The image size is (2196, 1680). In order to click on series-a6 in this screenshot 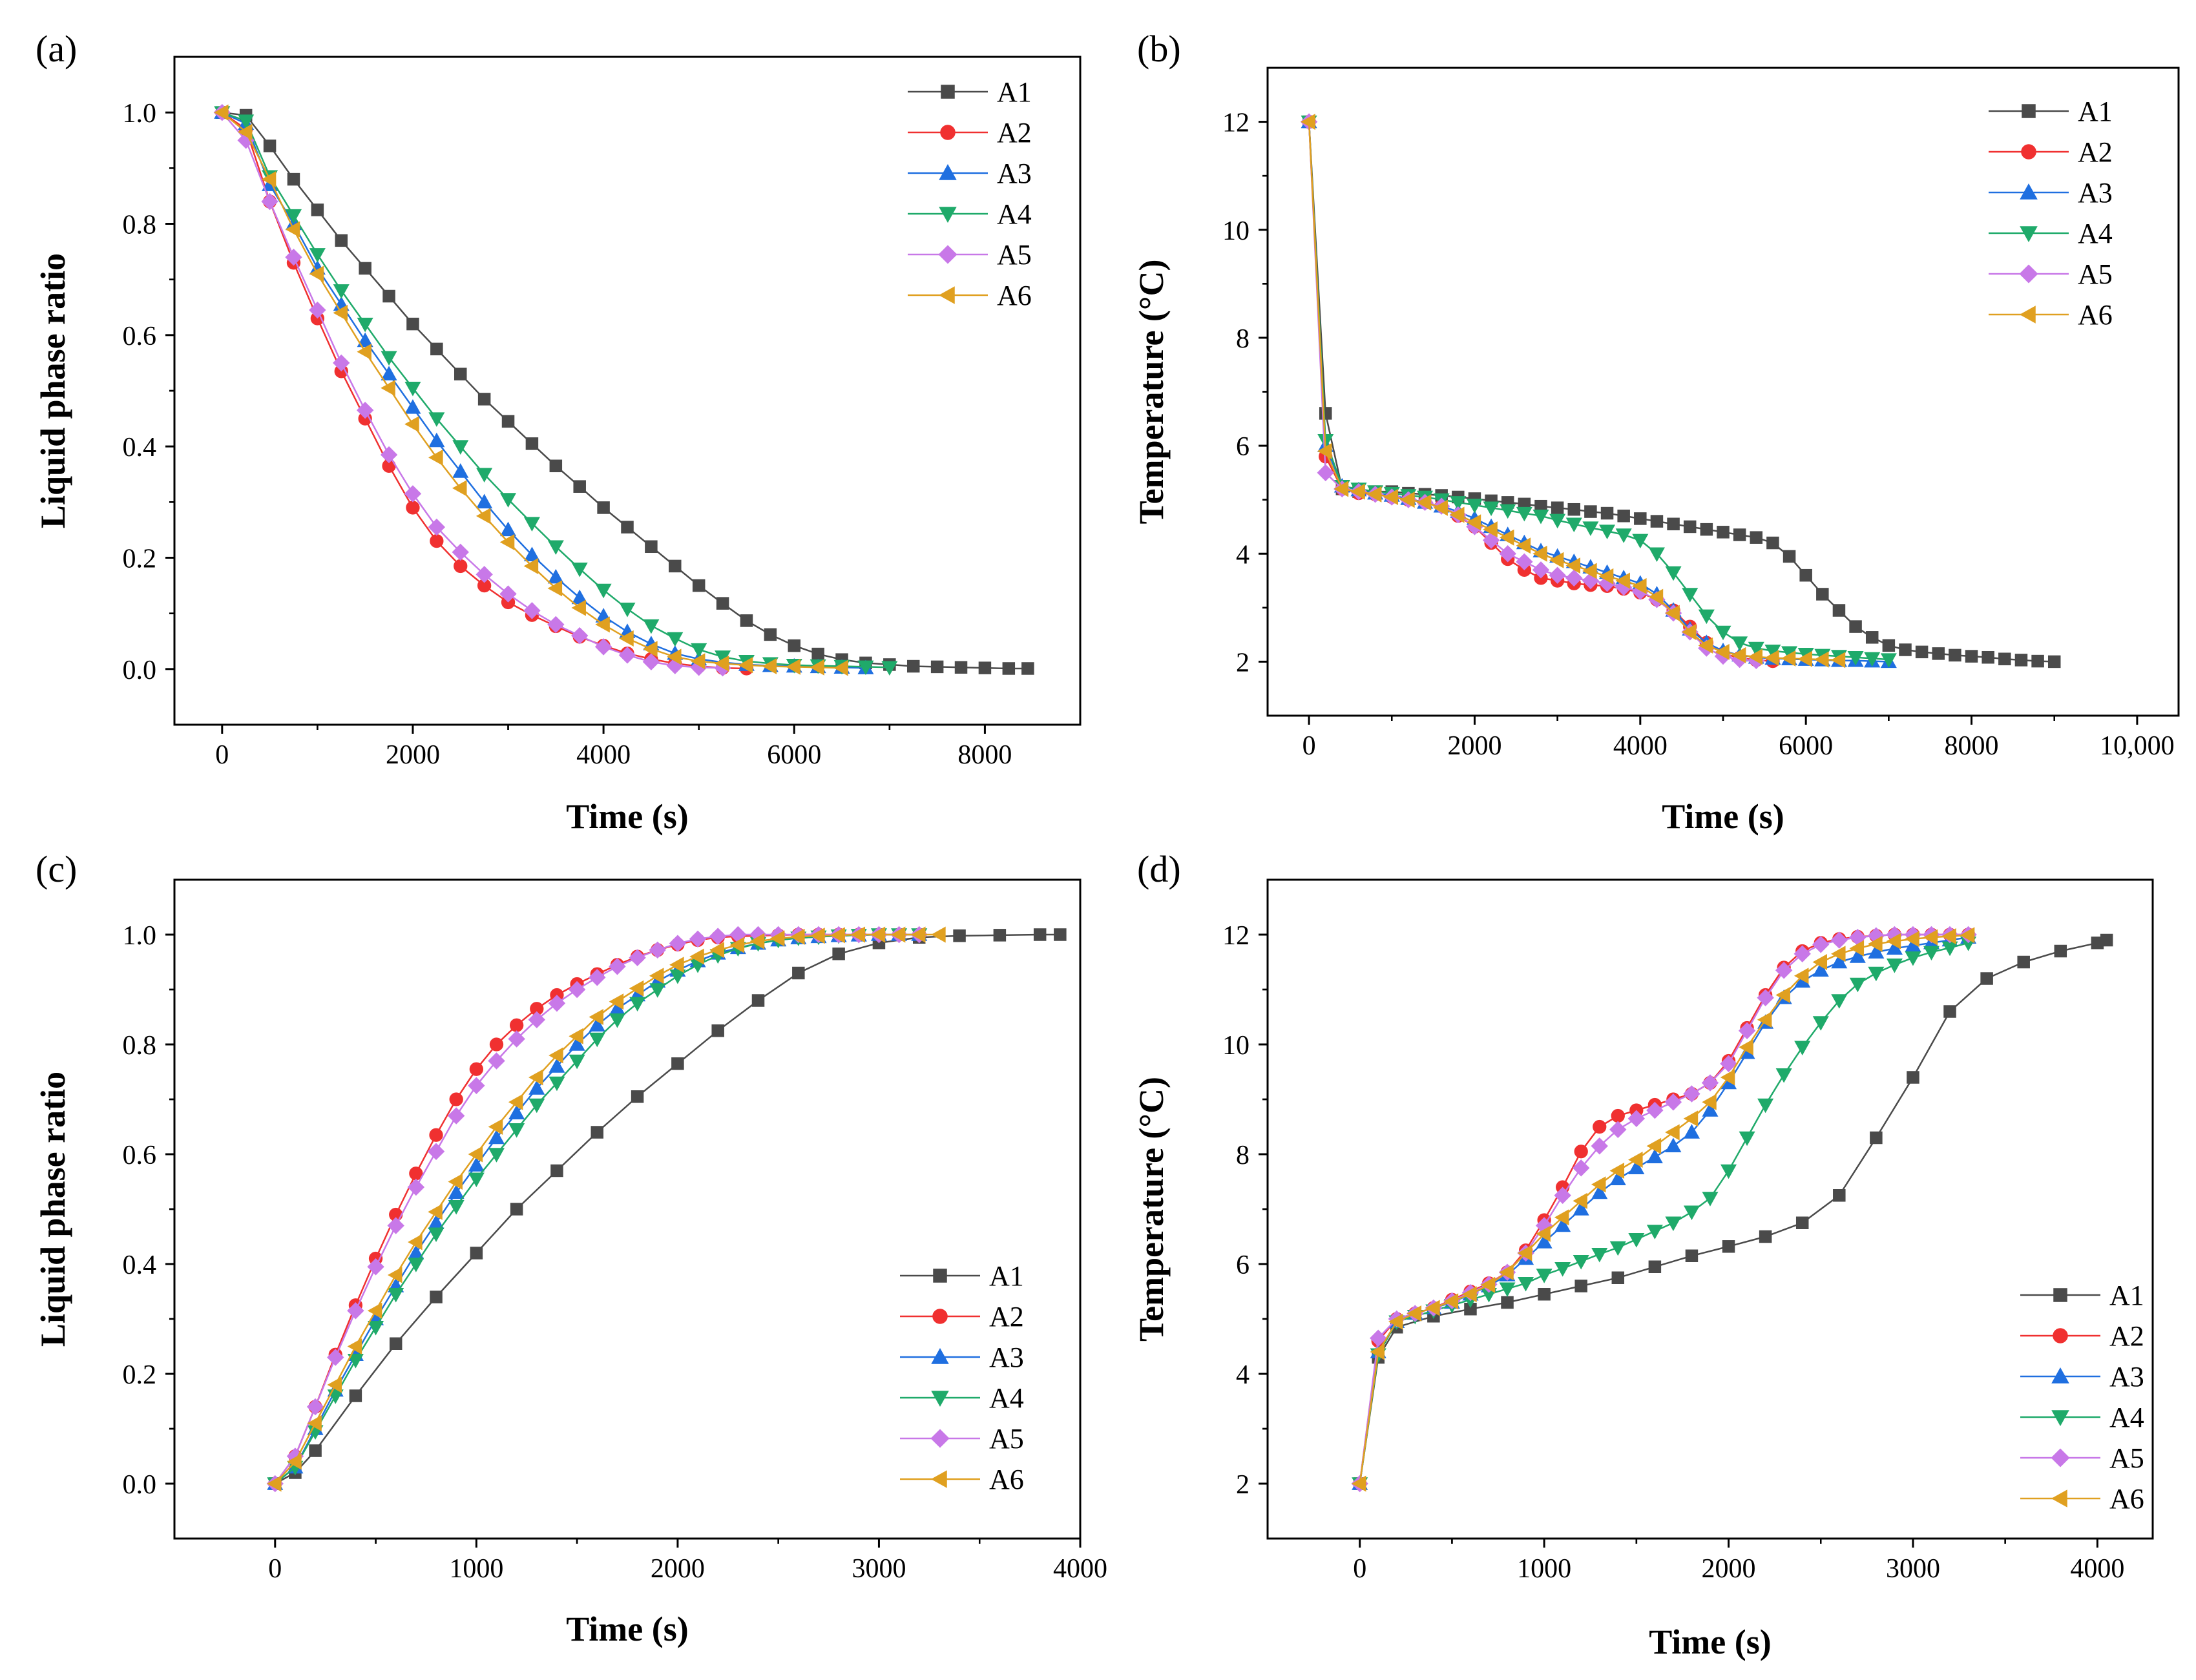, I will do `click(1663, 1209)`.